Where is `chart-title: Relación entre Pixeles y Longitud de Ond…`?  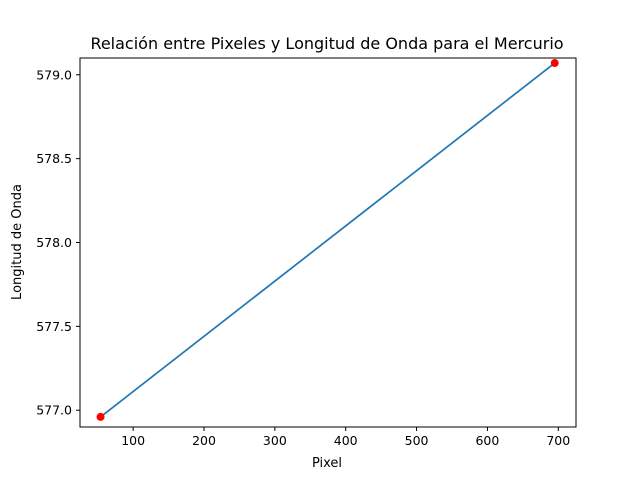 chart-title: Relación entre Pixeles y Longitud de Ond… is located at coordinates (326, 43).